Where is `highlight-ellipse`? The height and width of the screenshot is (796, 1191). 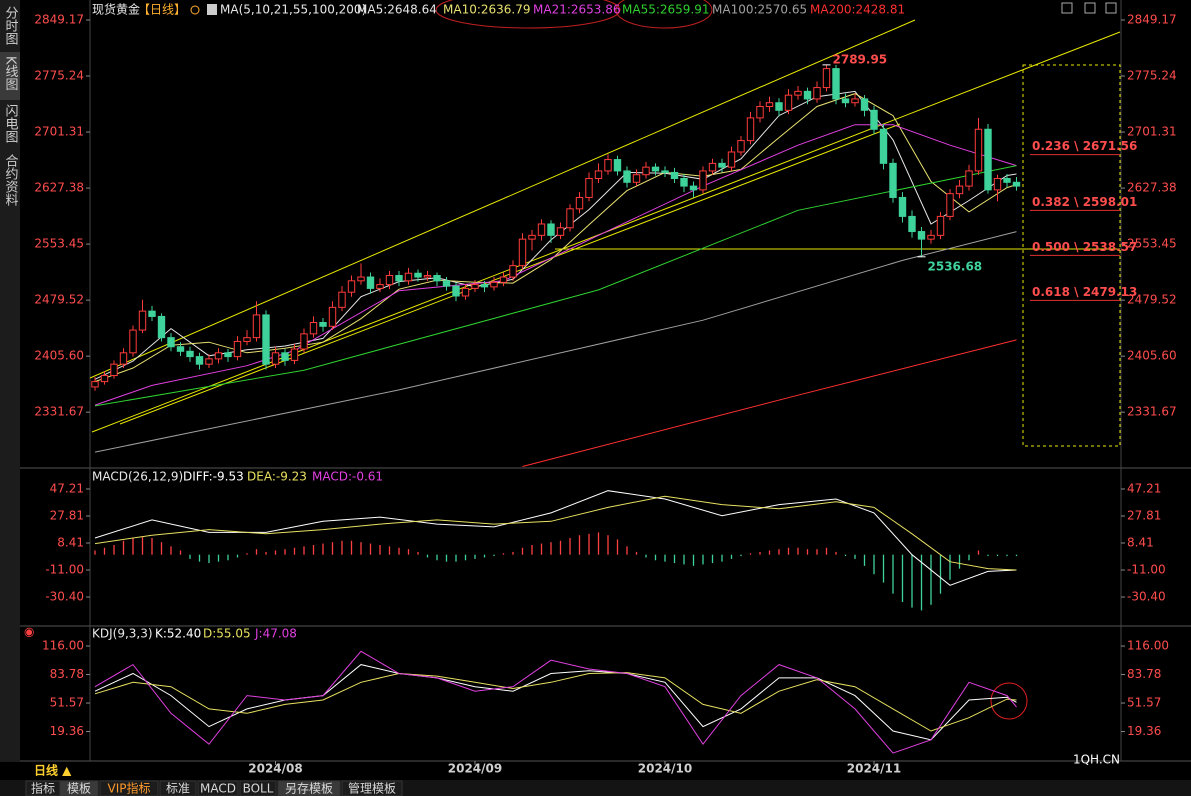 highlight-ellipse is located at coordinates (664, 14).